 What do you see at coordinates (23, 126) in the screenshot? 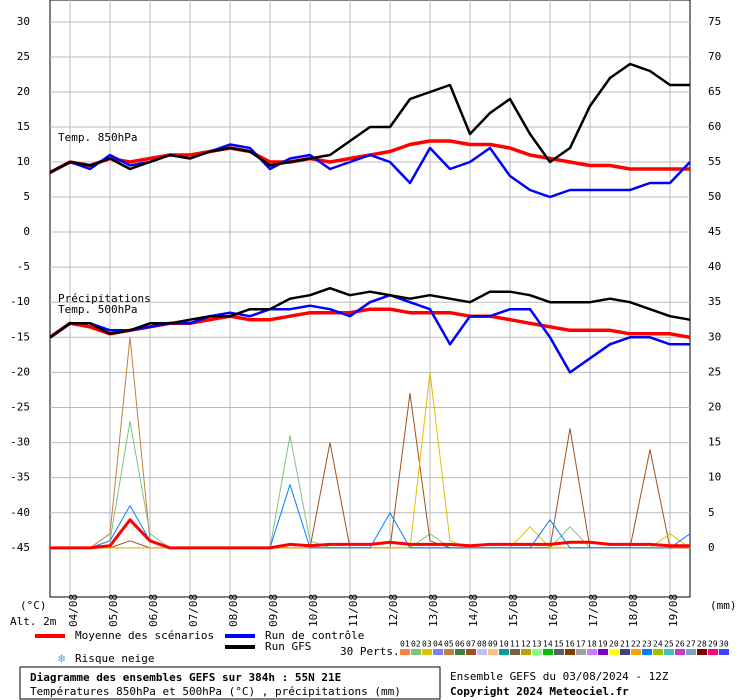
I see `y-tick-label: 15` at bounding box center [23, 126].